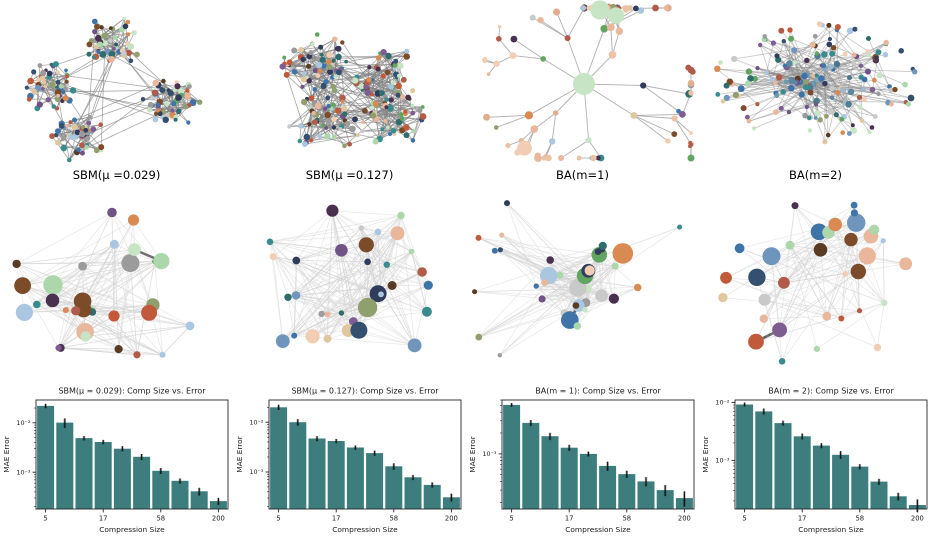 Image resolution: width=932 pixels, height=541 pixels. What do you see at coordinates (365, 391) in the screenshot?
I see `svg-text:SBM(μ = 0.127): Comp Size vs.: SBM(μ = 0.127): Comp Size vs. Error` at bounding box center [365, 391].